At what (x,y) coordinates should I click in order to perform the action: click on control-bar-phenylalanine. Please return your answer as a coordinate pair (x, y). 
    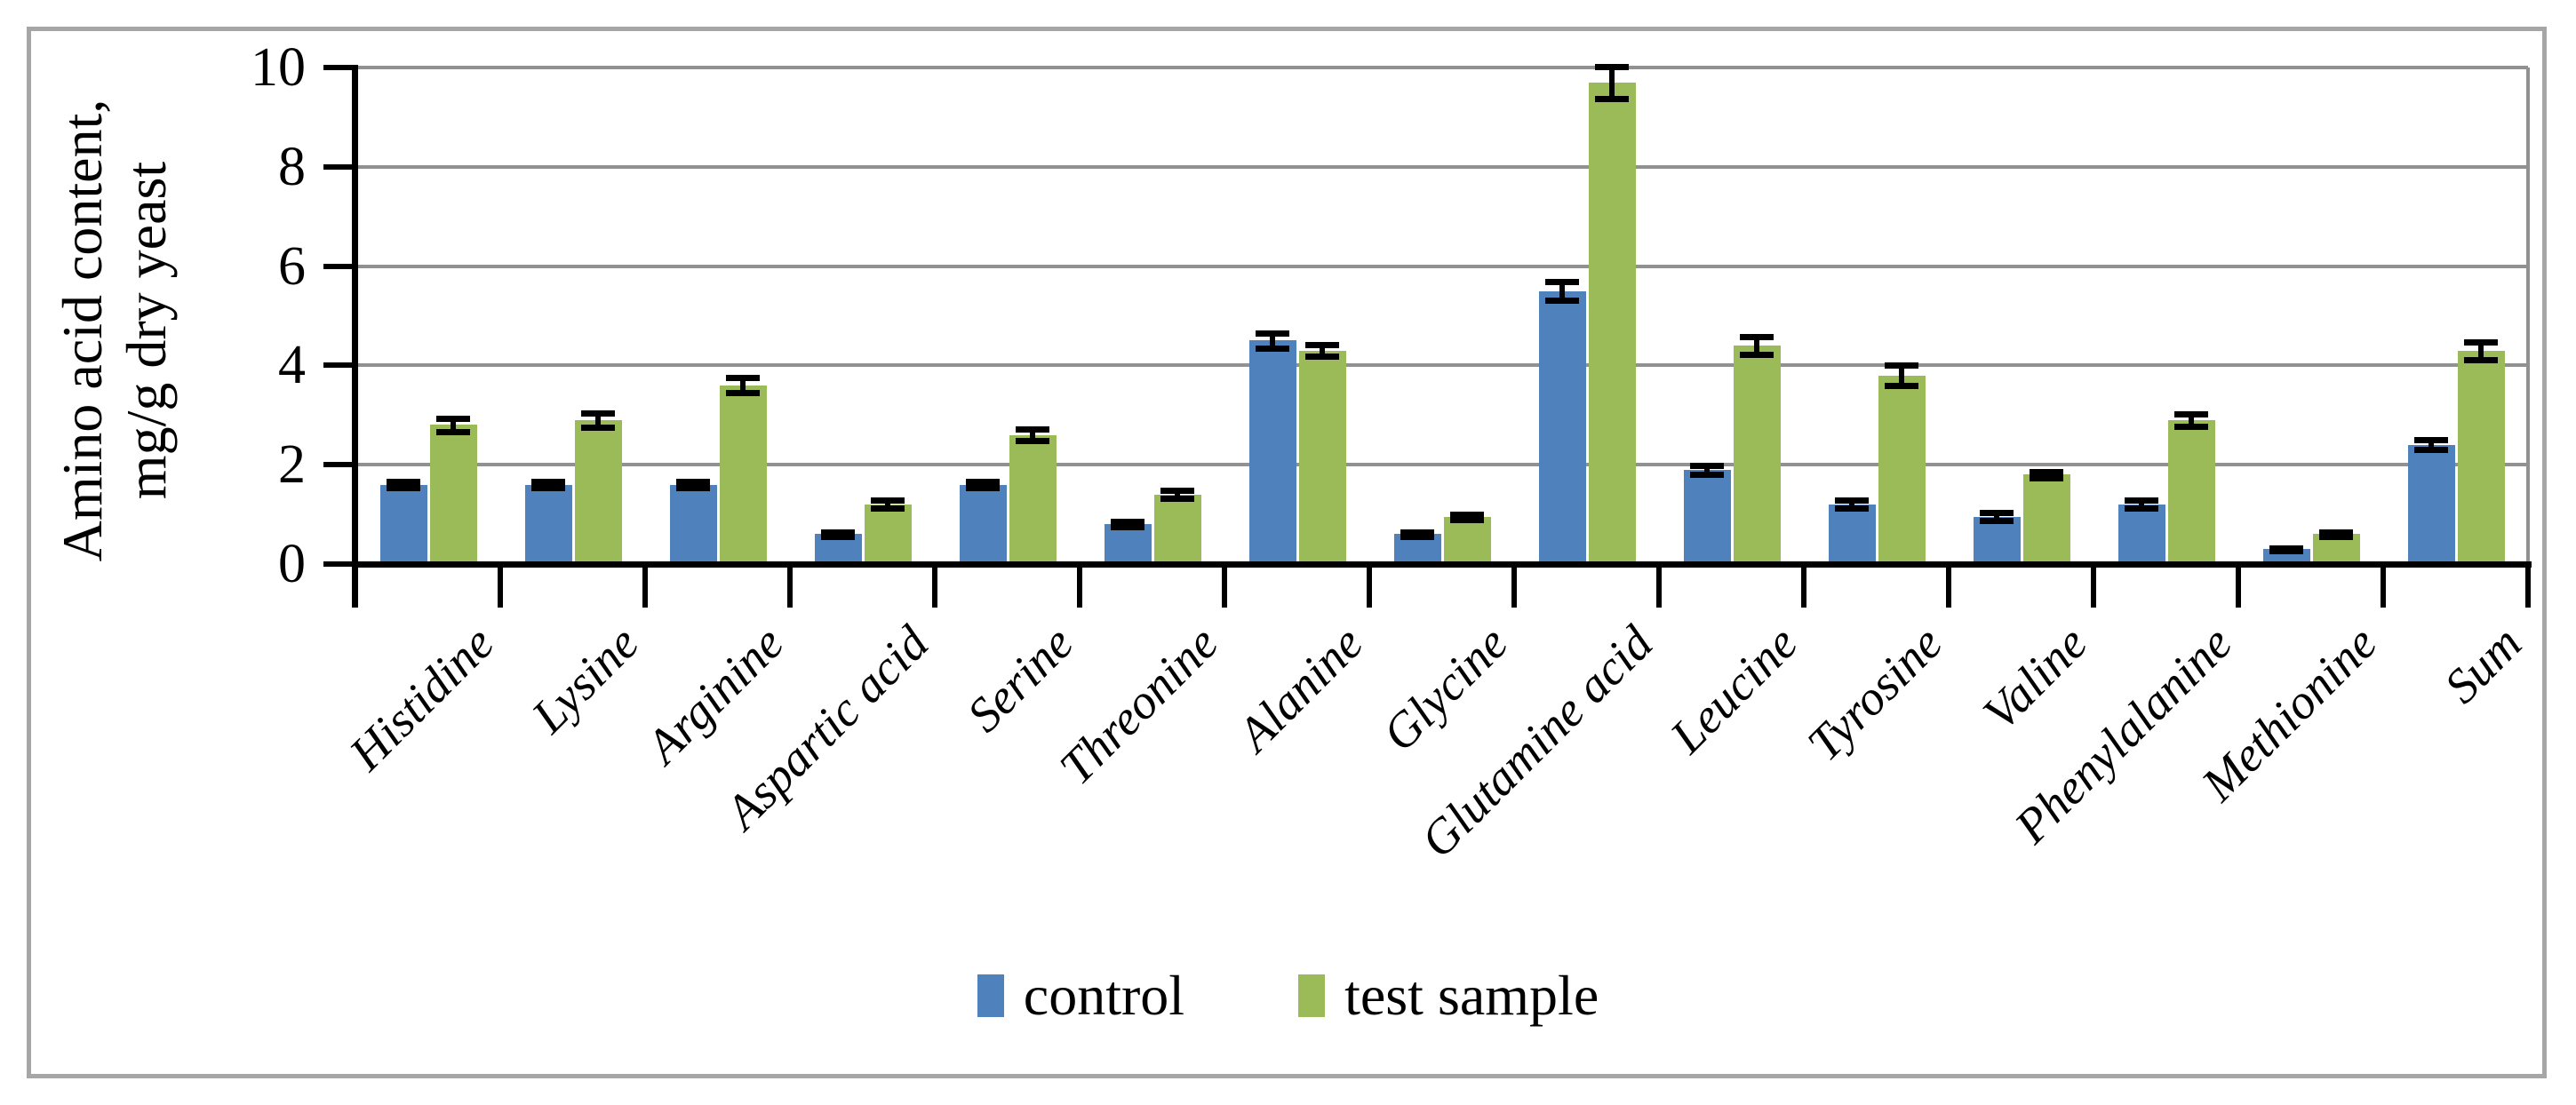
    Looking at the image, I should click on (2141, 534).